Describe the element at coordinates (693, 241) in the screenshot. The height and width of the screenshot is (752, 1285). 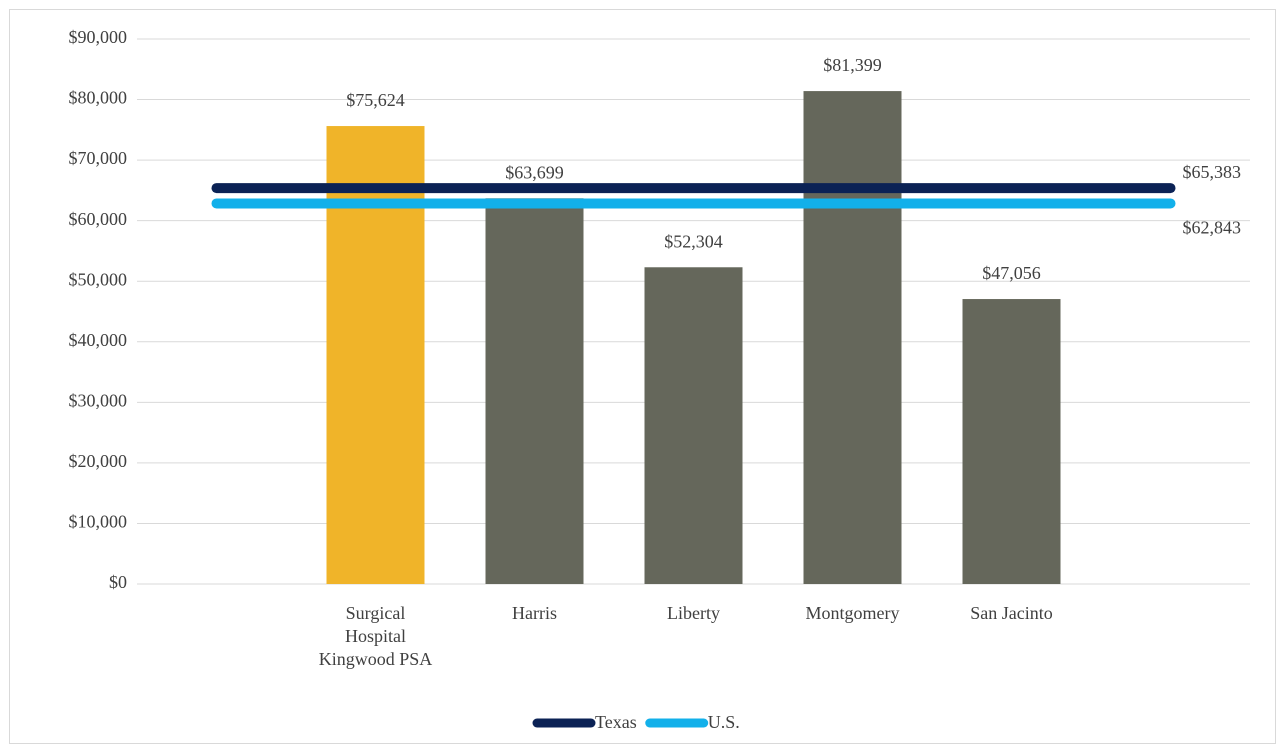
I see `value-label: $52,304` at that location.